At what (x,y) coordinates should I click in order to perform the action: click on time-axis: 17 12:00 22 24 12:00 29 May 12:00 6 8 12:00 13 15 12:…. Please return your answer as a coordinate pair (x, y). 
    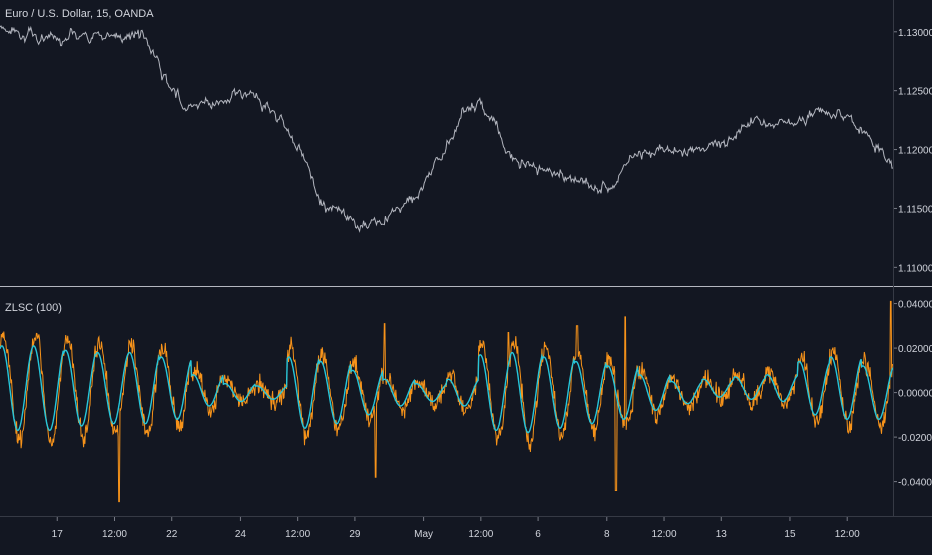
    Looking at the image, I should click on (456, 528).